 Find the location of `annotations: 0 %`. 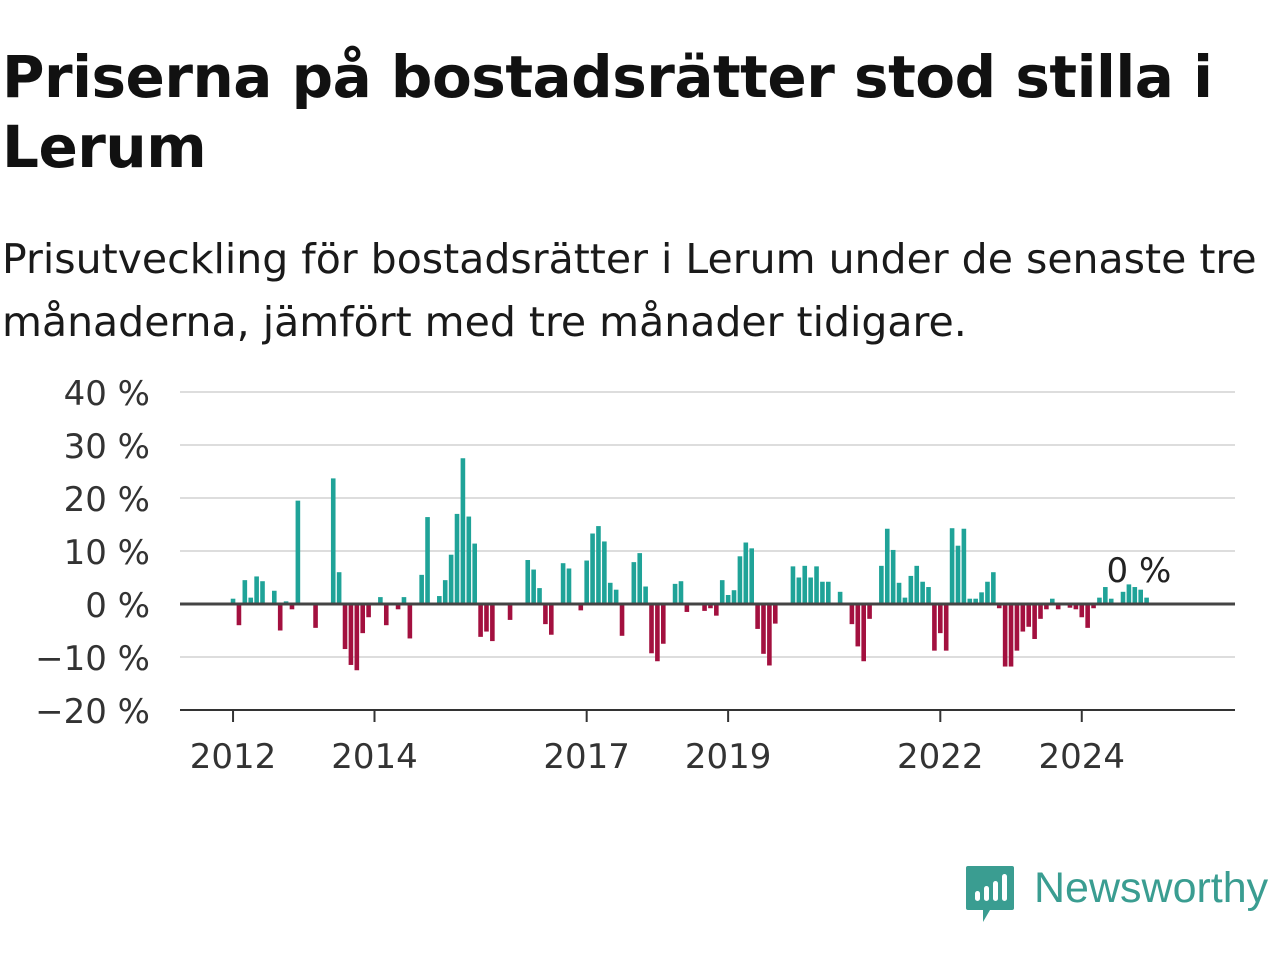

annotations: 0 % is located at coordinates (1139, 571).